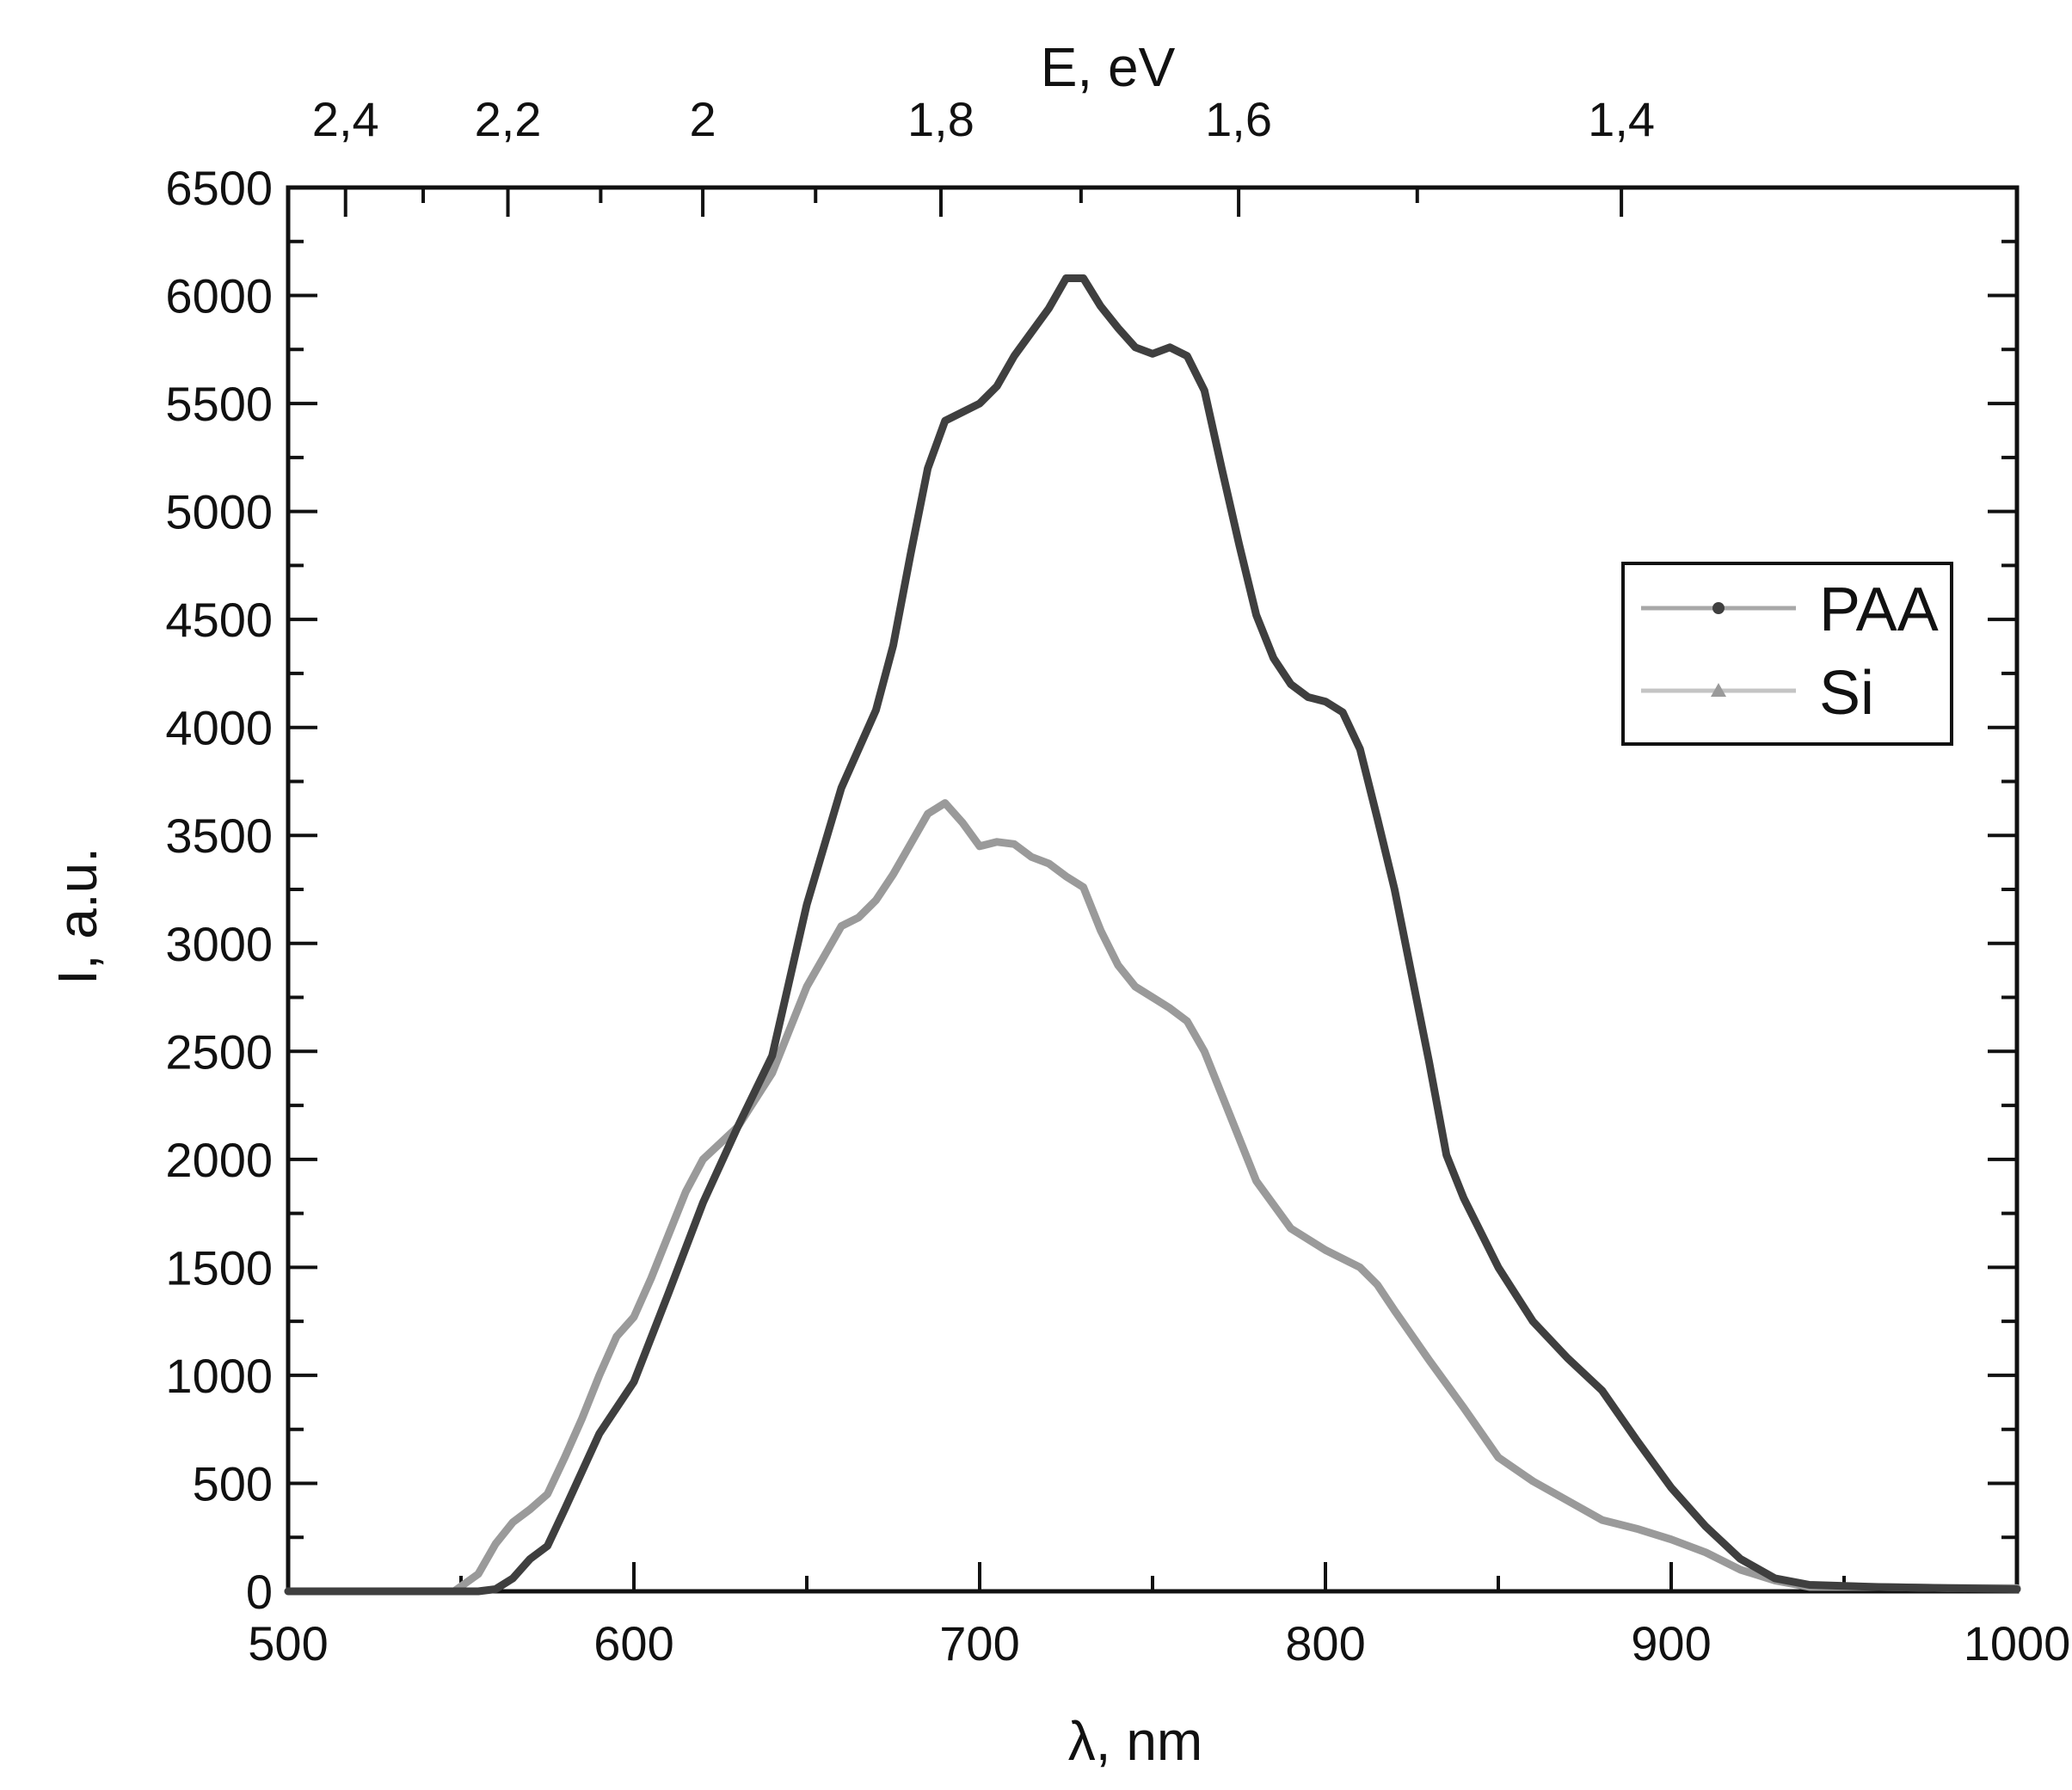  Describe the element at coordinates (219, 512) in the screenshot. I see `y-tick-label: 5000` at that location.